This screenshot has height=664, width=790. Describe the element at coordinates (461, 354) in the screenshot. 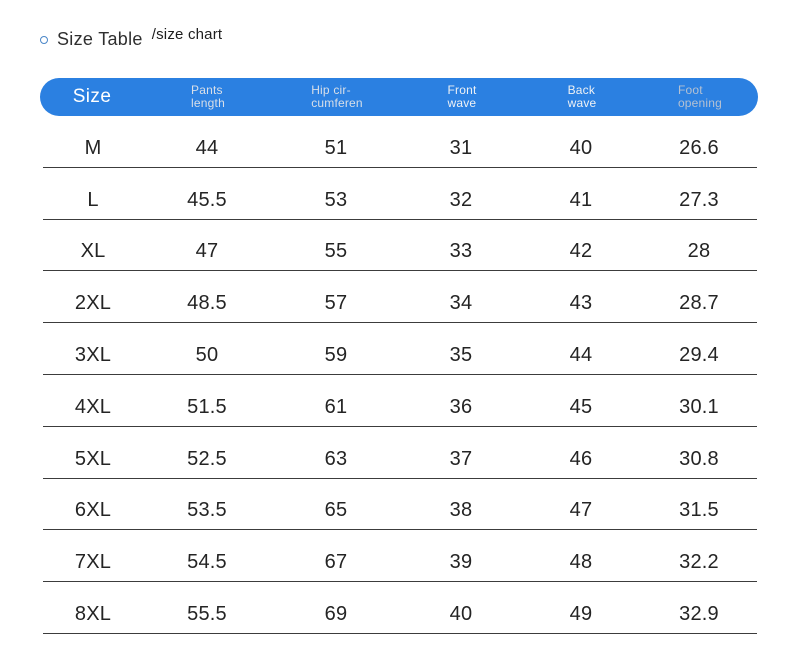

I see `cell-value: 35` at that location.